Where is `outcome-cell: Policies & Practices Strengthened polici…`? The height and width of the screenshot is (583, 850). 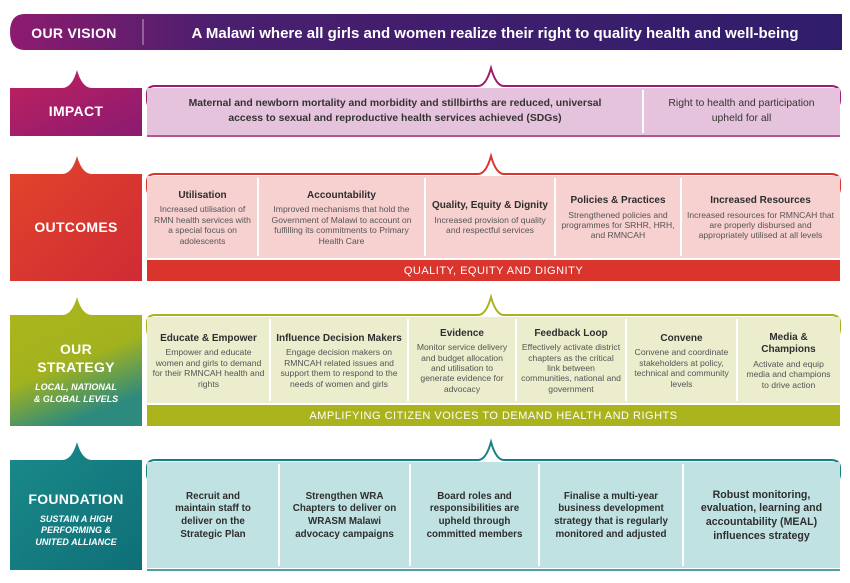
outcome-cell: Policies & Practices Strengthened polici… is located at coordinates (618, 218).